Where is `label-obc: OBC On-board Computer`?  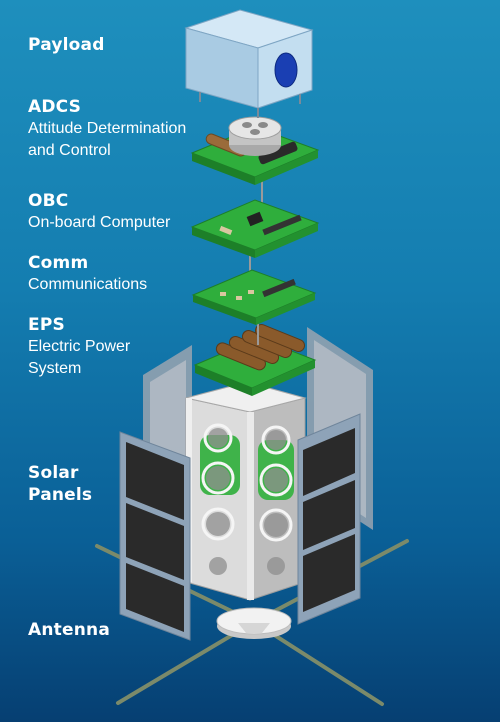 label-obc: OBC On-board Computer is located at coordinates (99, 212).